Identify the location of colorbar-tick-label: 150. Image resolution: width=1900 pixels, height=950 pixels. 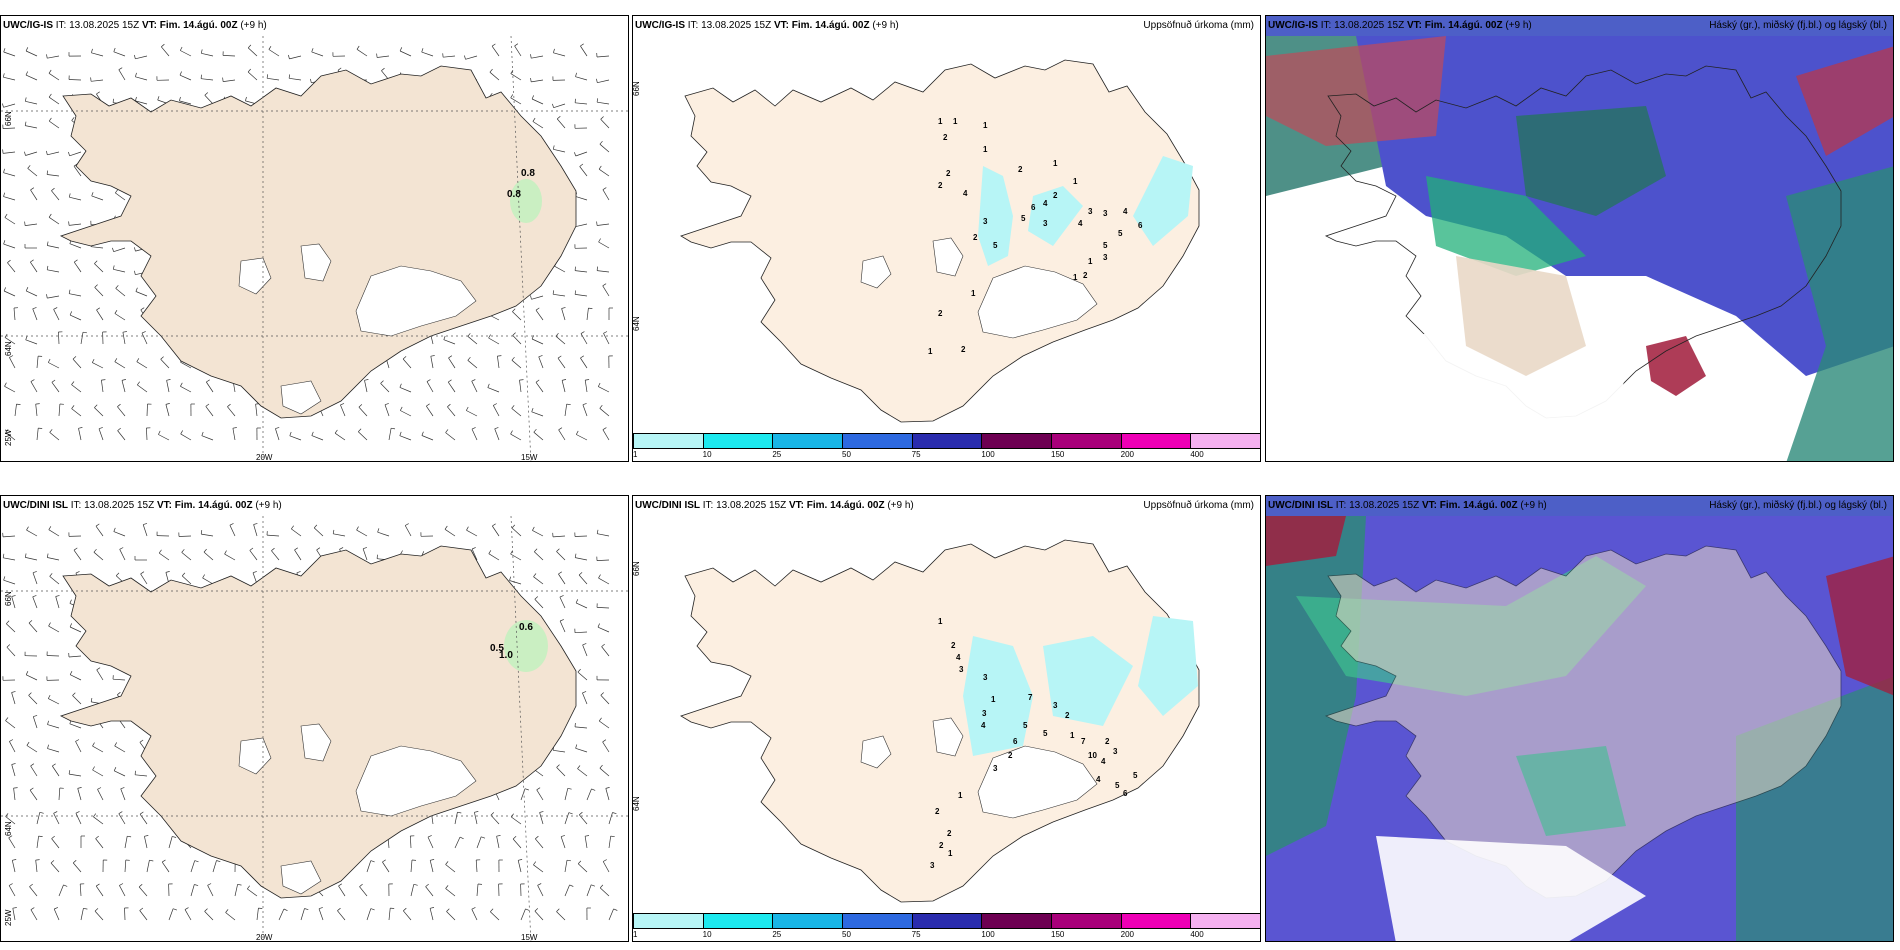
(1058, 454).